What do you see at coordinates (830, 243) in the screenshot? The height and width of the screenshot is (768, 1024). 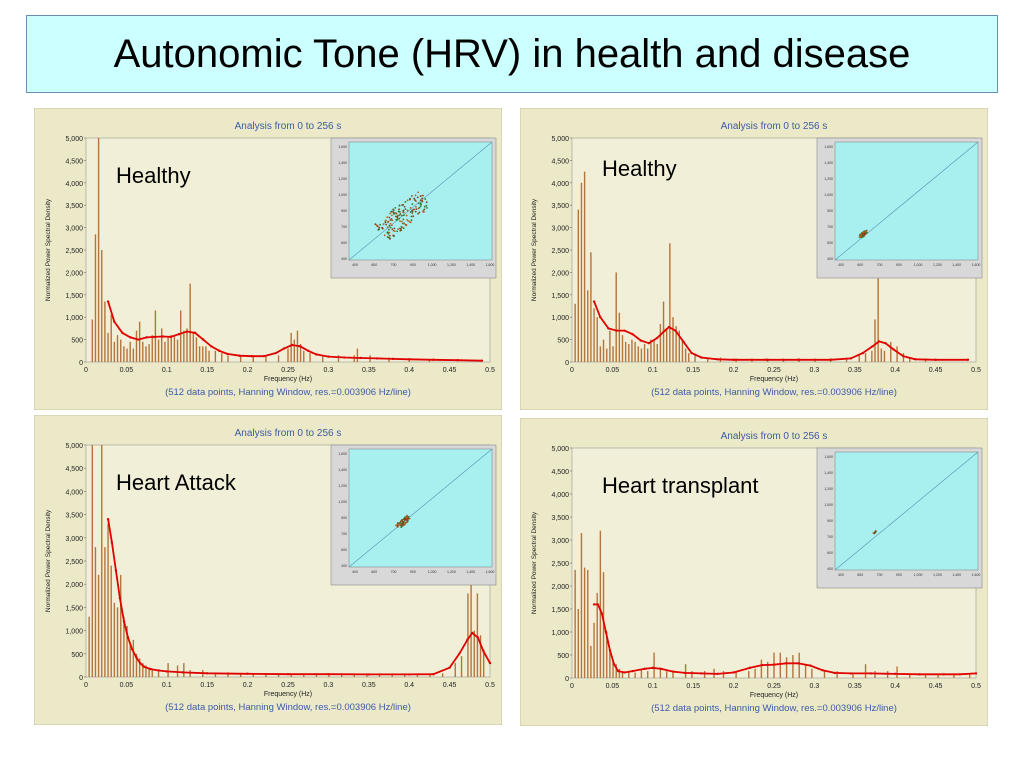 I see `inset-y-tick: 600` at bounding box center [830, 243].